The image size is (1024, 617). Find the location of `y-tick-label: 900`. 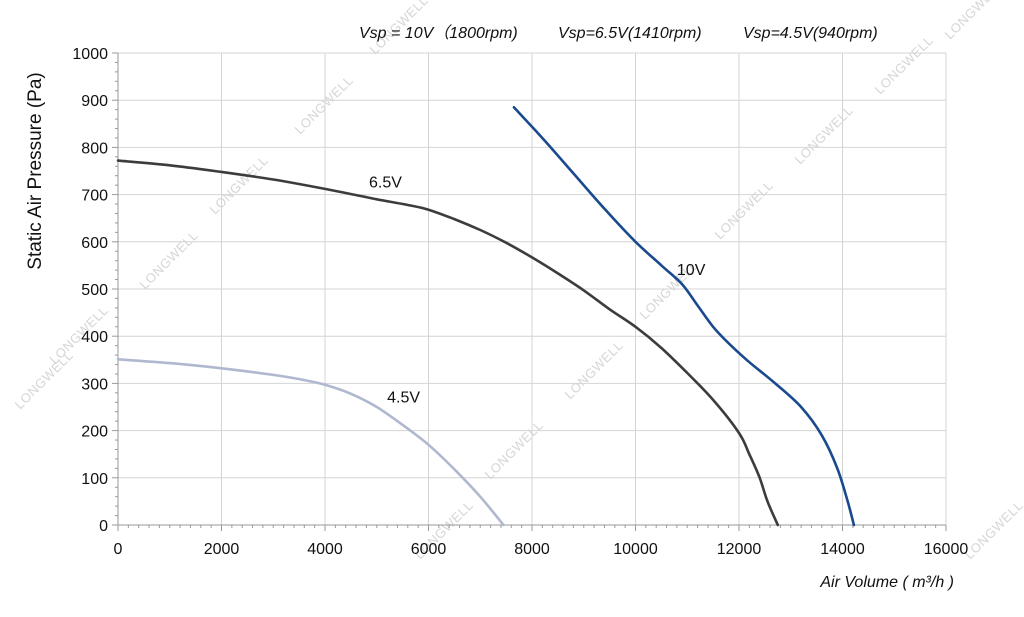

y-tick-label: 900 is located at coordinates (94, 101).